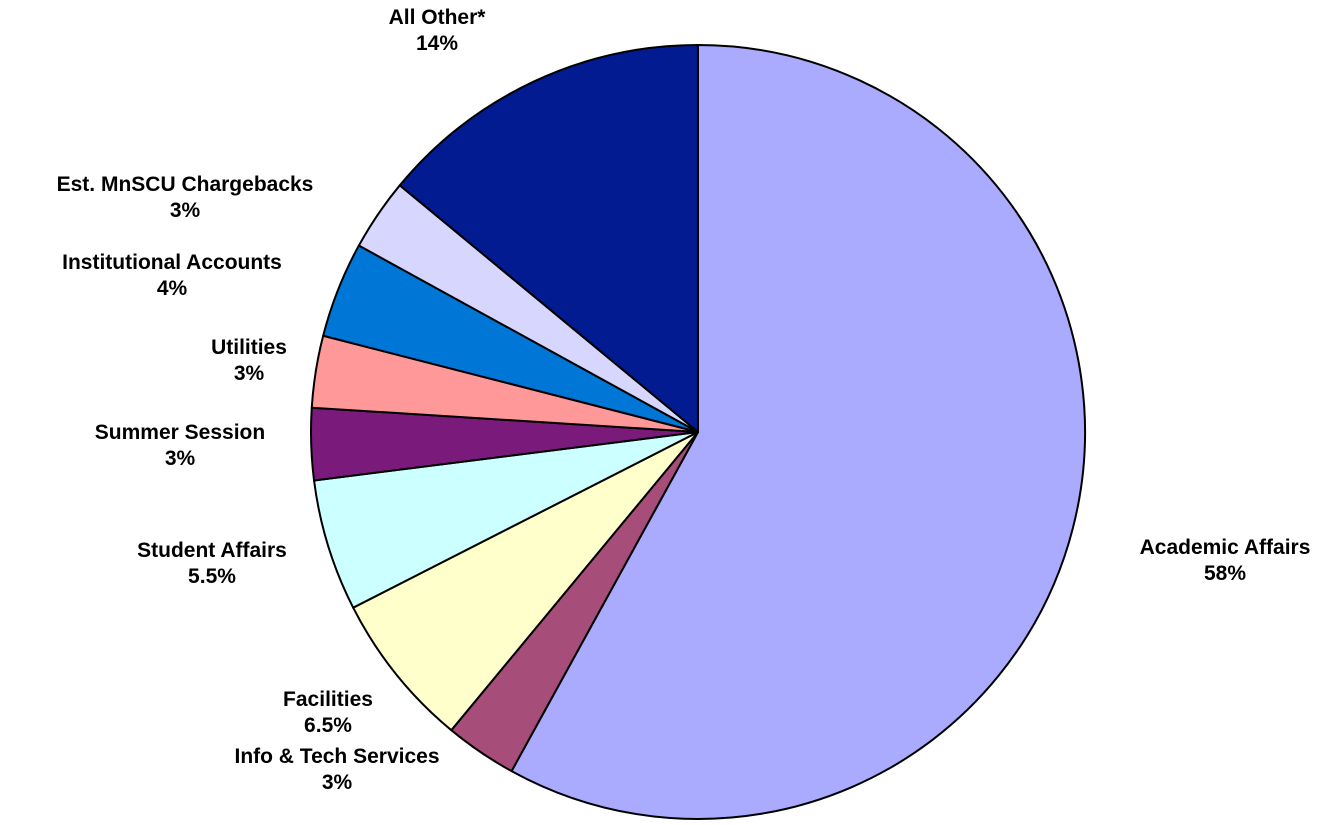  What do you see at coordinates (185, 198) in the screenshot?
I see `slice-label-est-mnscu-chargebacks: Est. MnSCU Chargebacks 3%` at bounding box center [185, 198].